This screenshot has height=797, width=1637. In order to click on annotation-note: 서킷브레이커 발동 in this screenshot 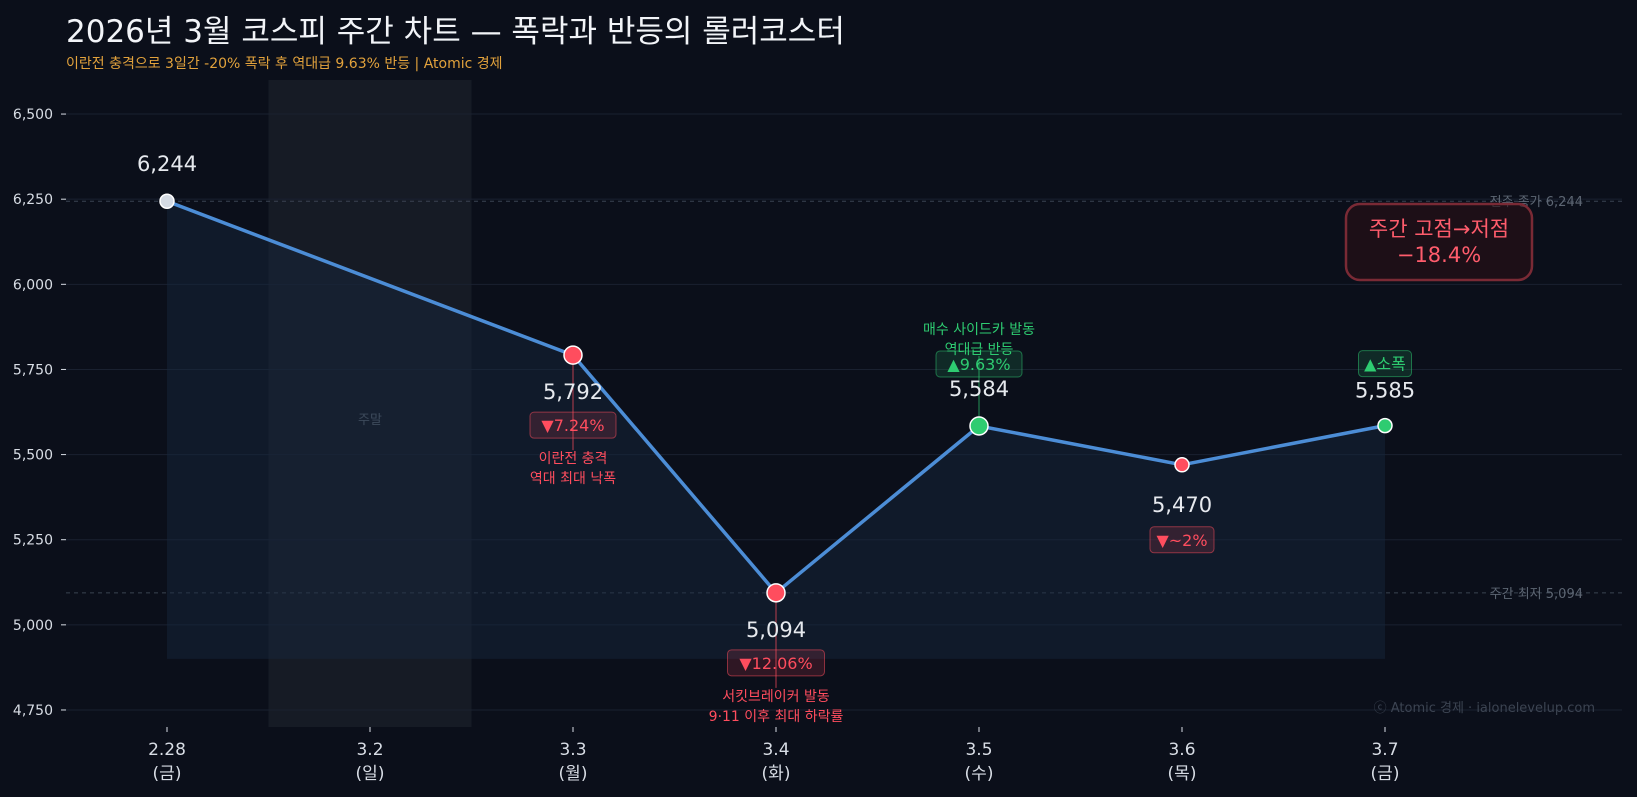, I will do `click(776, 697)`.